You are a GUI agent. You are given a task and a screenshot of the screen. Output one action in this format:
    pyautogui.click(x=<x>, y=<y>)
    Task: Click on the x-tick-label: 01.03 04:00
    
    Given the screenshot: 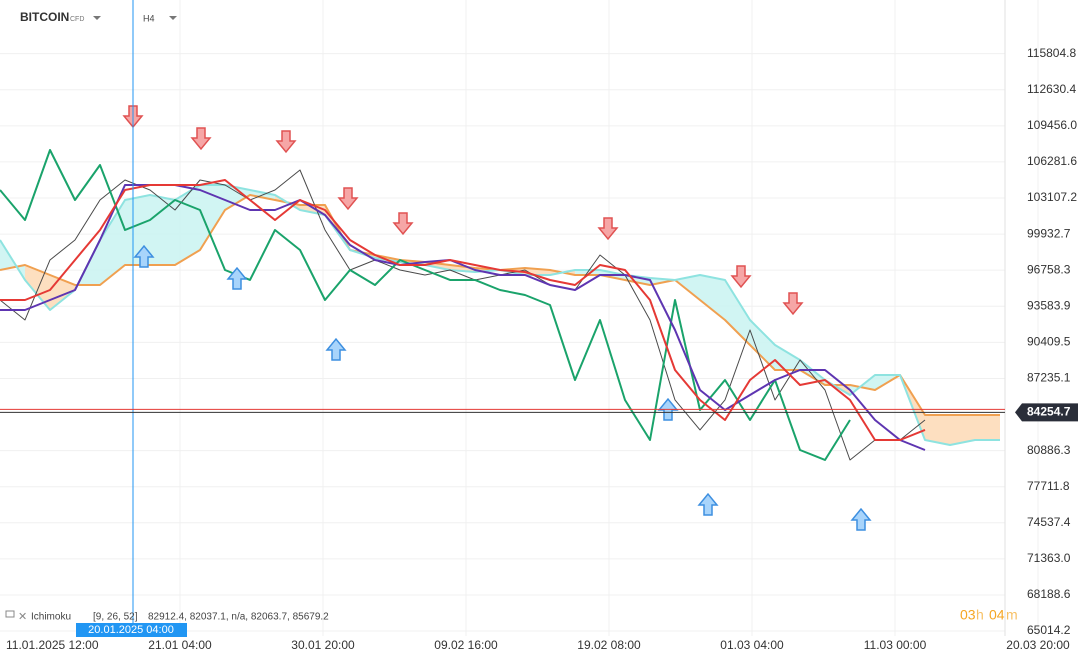 What is the action you would take?
    pyautogui.click(x=752, y=645)
    